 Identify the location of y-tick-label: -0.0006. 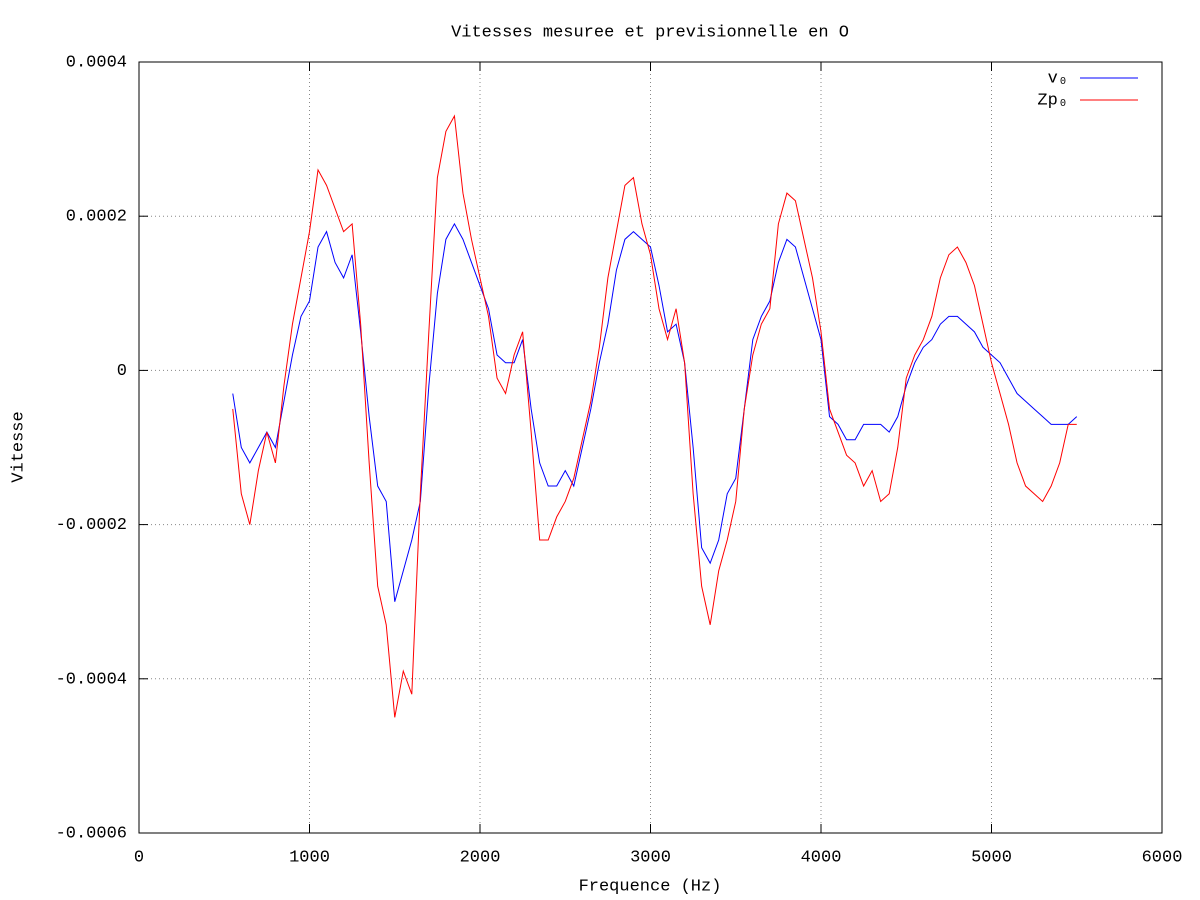
(91, 833).